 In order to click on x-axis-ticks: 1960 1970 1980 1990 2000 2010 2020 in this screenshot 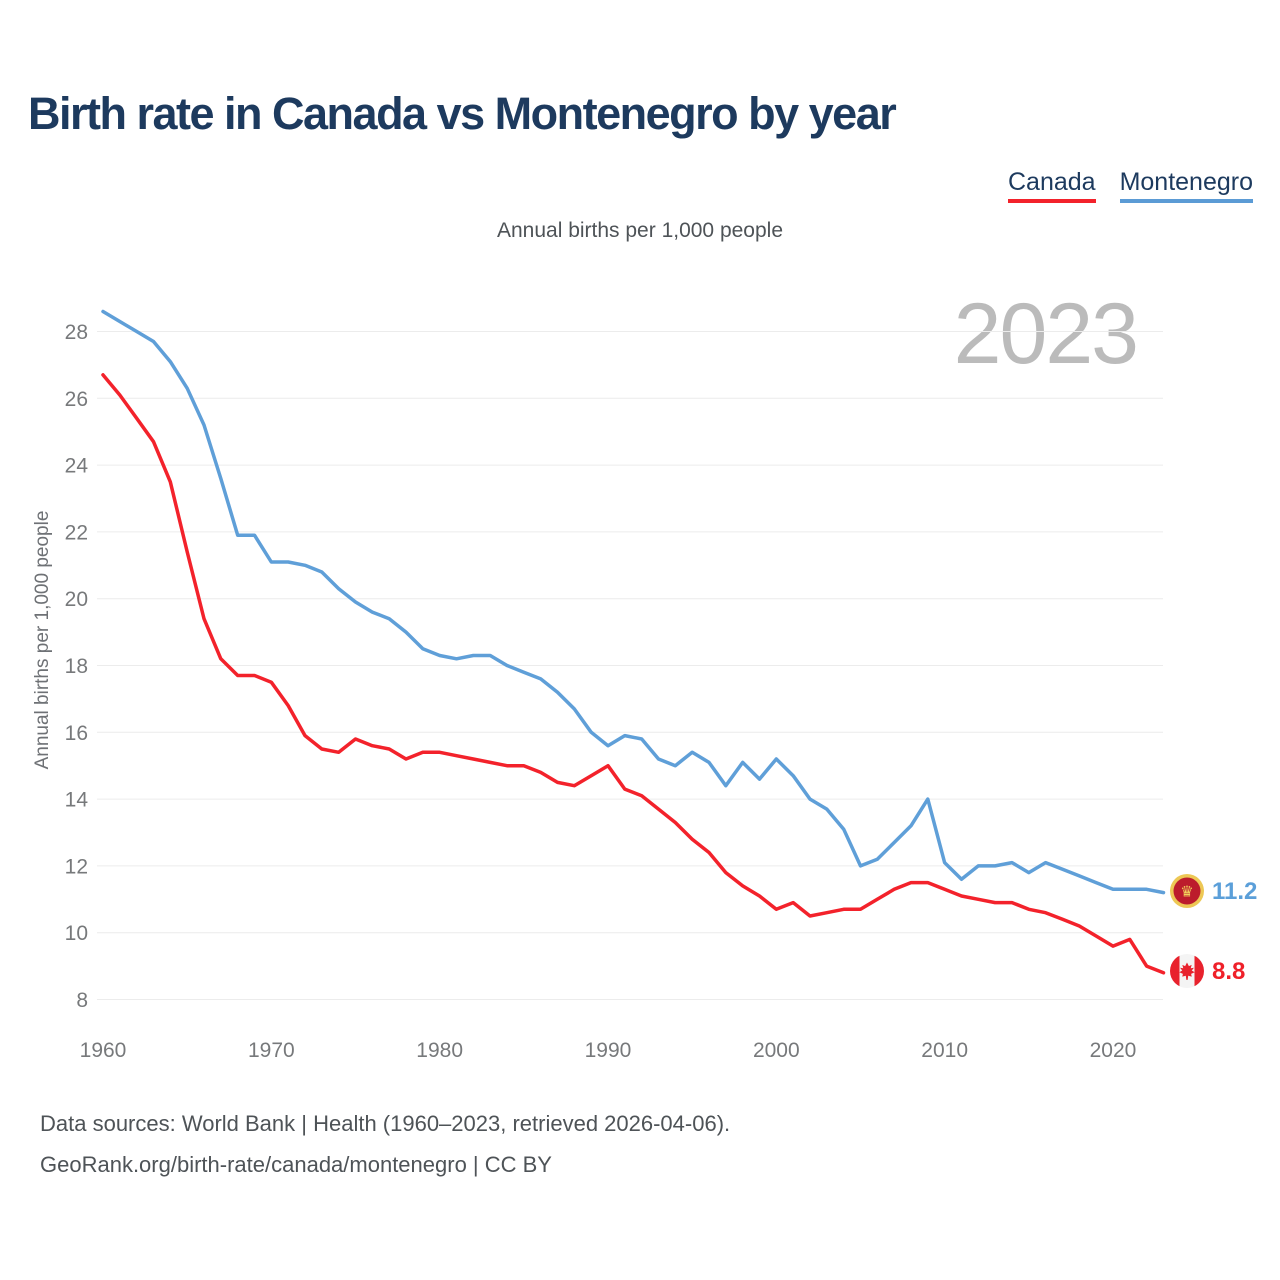, I will do `click(608, 1050)`.